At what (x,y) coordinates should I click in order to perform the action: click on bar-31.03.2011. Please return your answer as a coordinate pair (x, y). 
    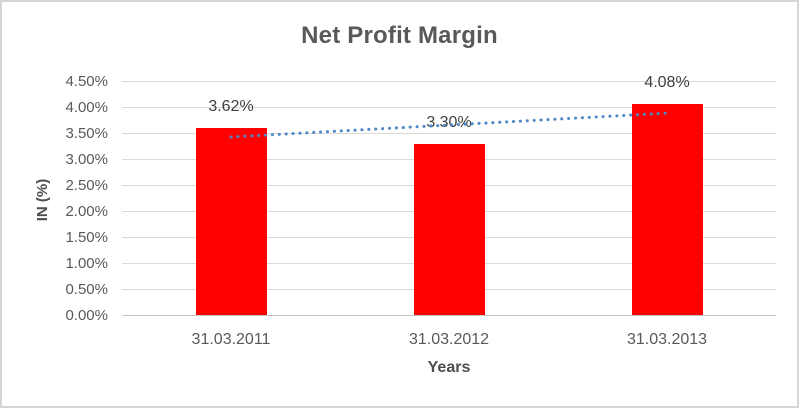
    Looking at the image, I should click on (231, 221).